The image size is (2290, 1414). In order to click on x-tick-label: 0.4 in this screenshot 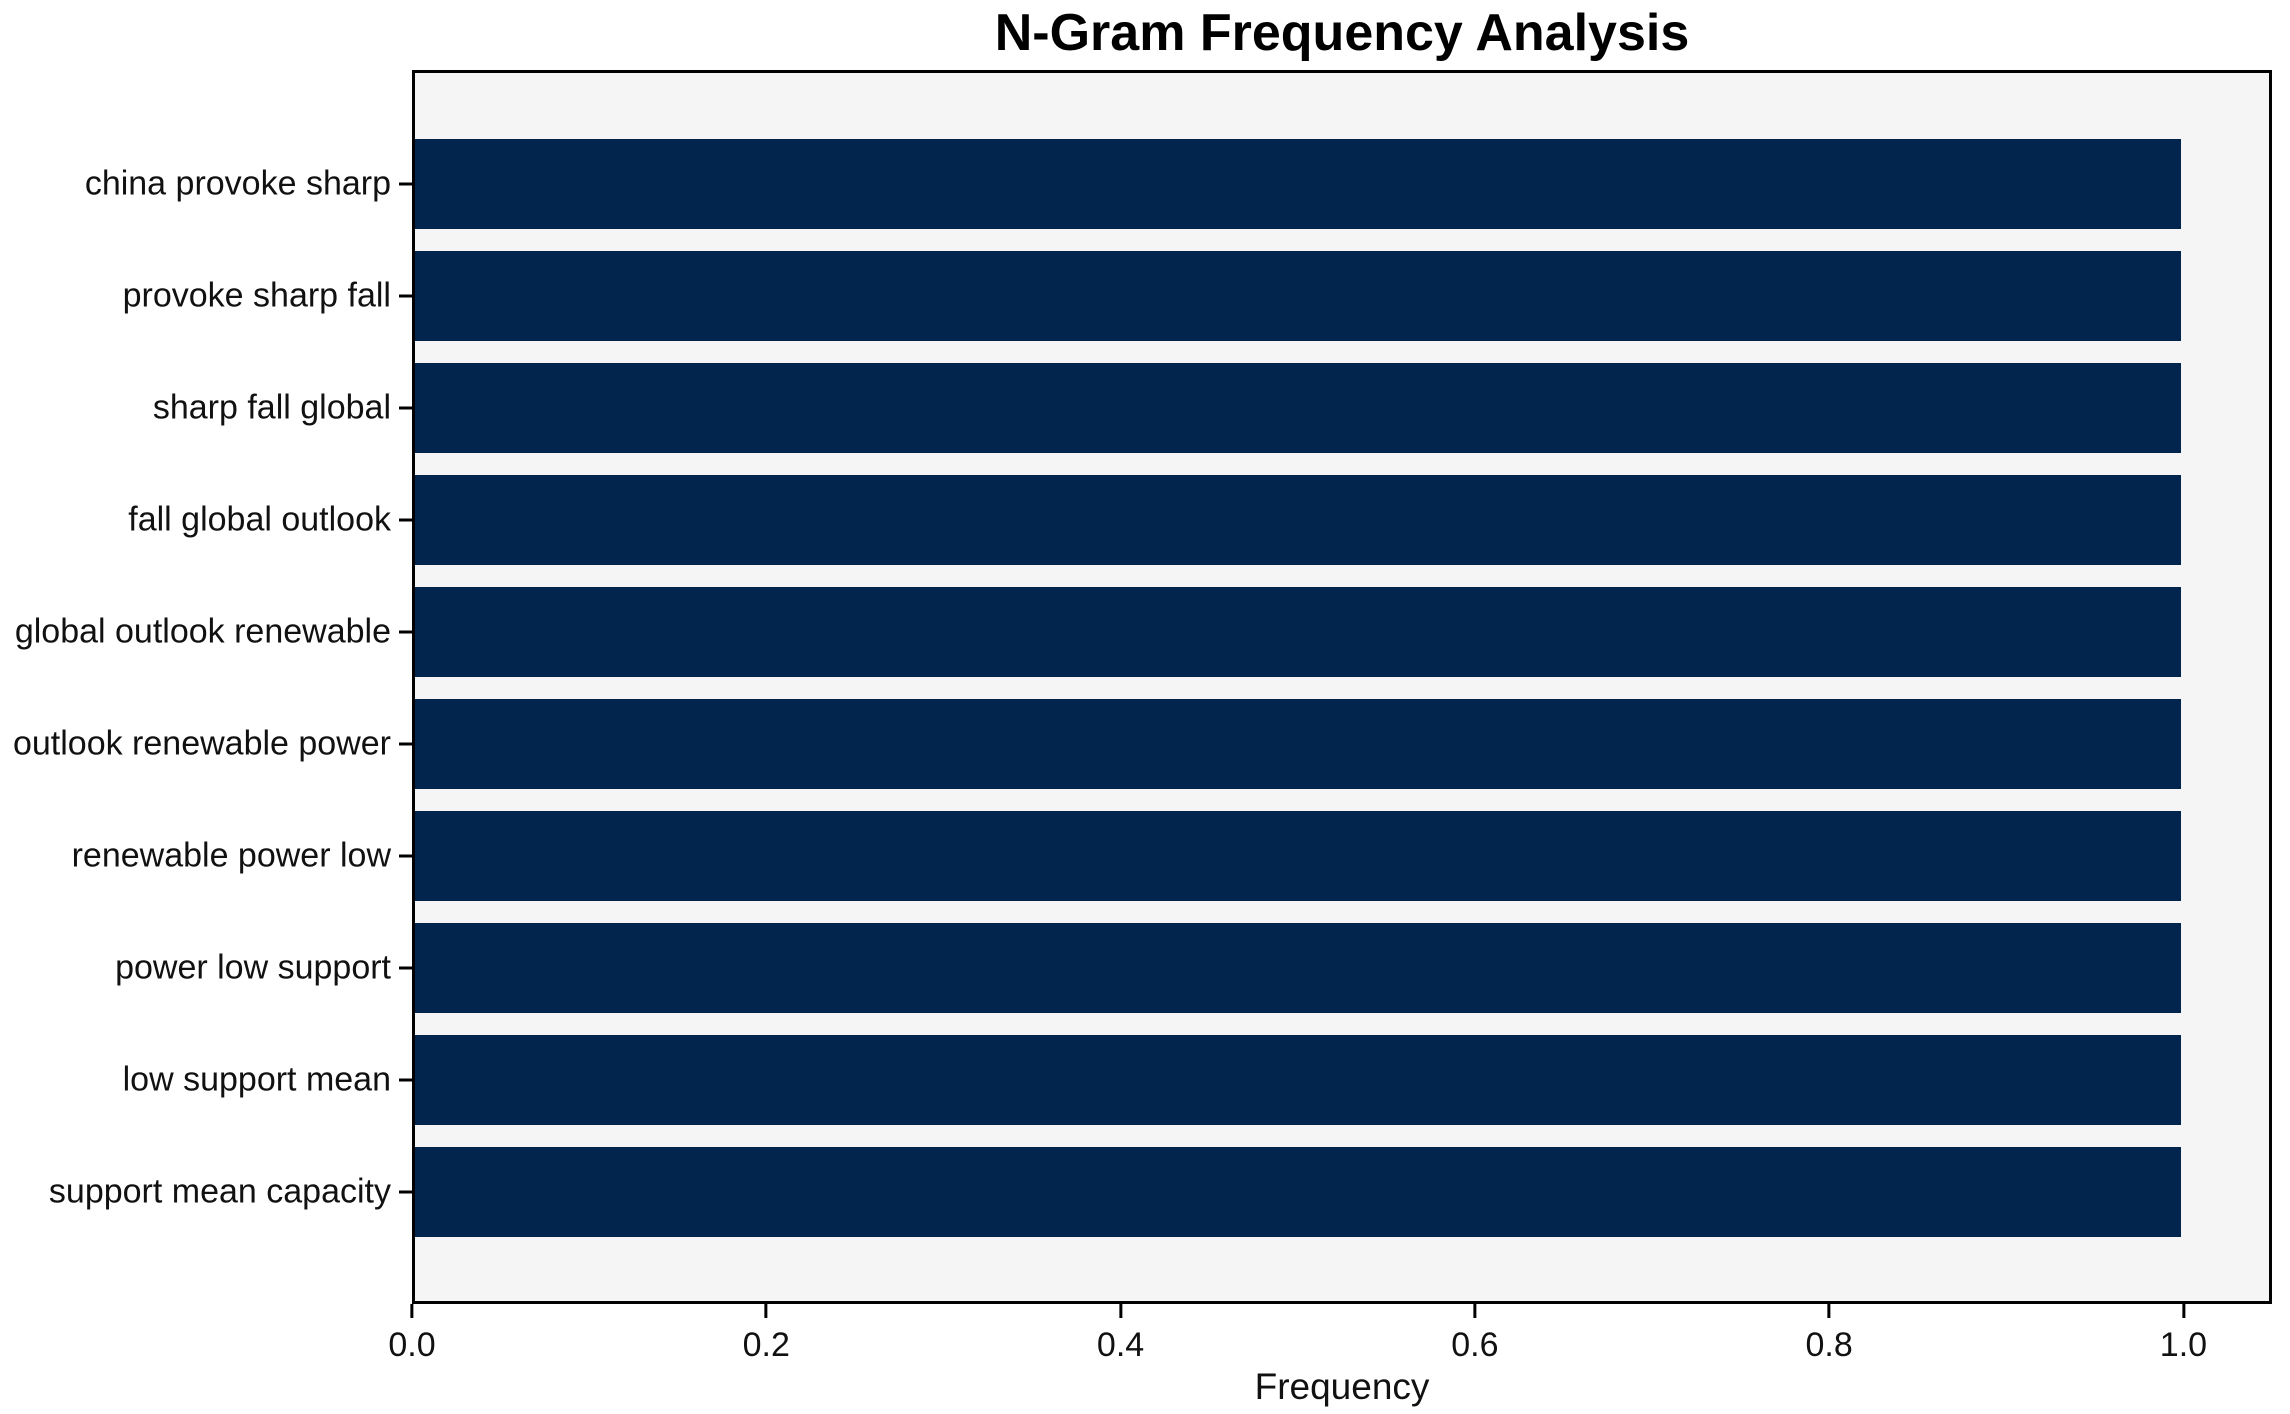, I will do `click(1120, 1345)`.